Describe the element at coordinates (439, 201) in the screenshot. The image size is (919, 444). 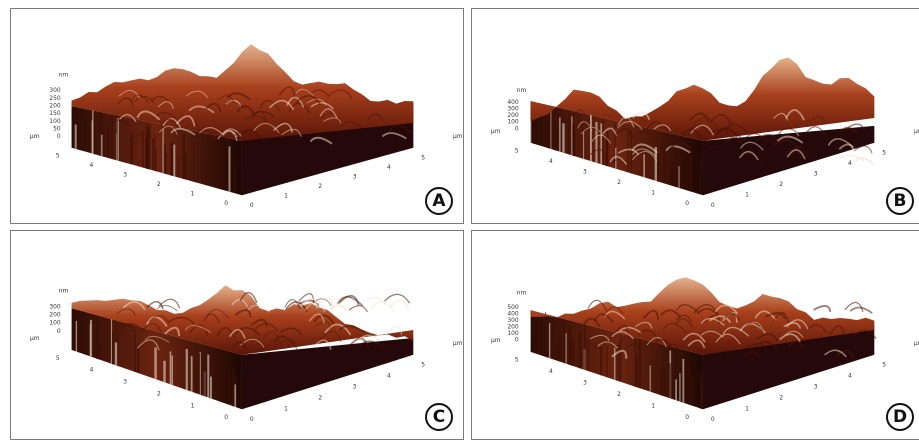
I see `panel-label-a: A` at that location.